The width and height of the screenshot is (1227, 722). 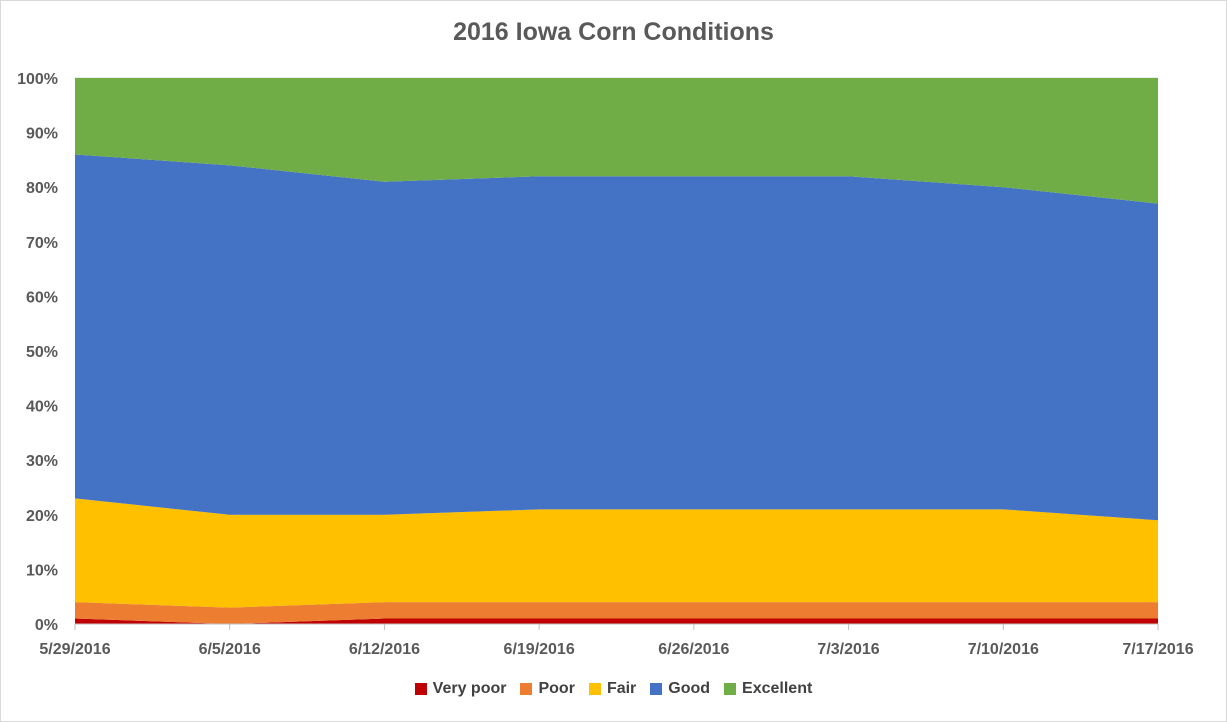 I want to click on legend-label: Very poor, so click(x=469, y=688).